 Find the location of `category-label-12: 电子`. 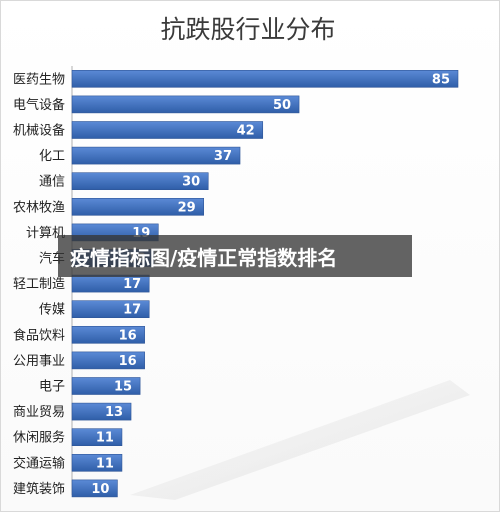

category-label-12: 电子 is located at coordinates (52, 387).